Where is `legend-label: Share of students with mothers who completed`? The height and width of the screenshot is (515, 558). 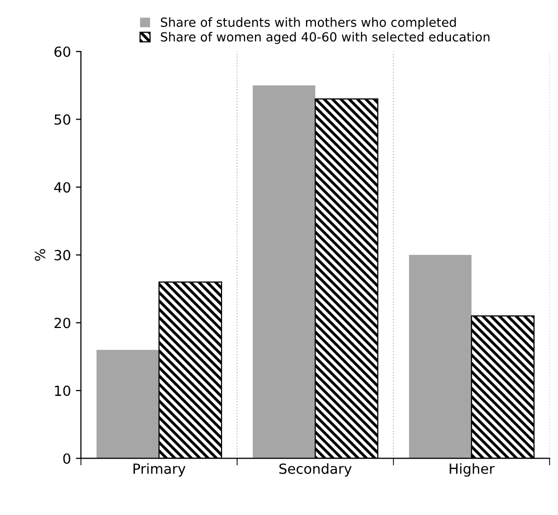 legend-label: Share of students with mothers who completed is located at coordinates (308, 23).